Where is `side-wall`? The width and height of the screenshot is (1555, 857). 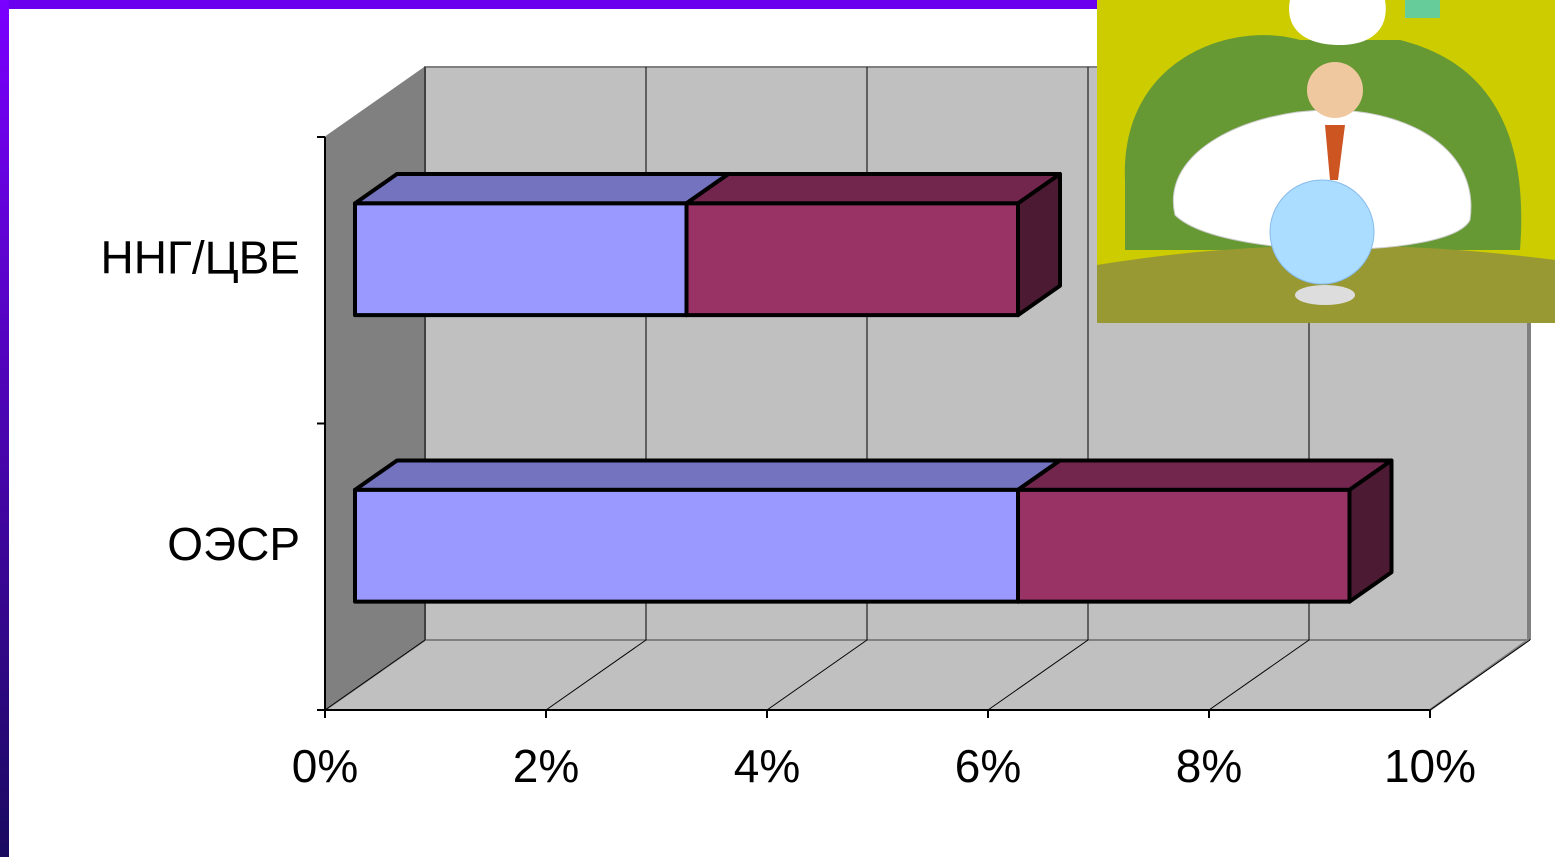 side-wall is located at coordinates (375, 388).